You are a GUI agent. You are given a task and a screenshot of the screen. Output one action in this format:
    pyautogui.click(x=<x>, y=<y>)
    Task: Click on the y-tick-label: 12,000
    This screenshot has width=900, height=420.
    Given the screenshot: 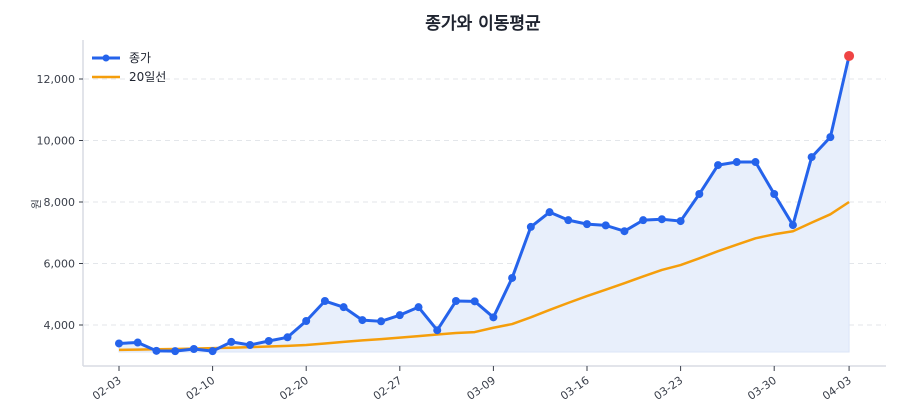 What is the action you would take?
    pyautogui.click(x=56, y=79)
    